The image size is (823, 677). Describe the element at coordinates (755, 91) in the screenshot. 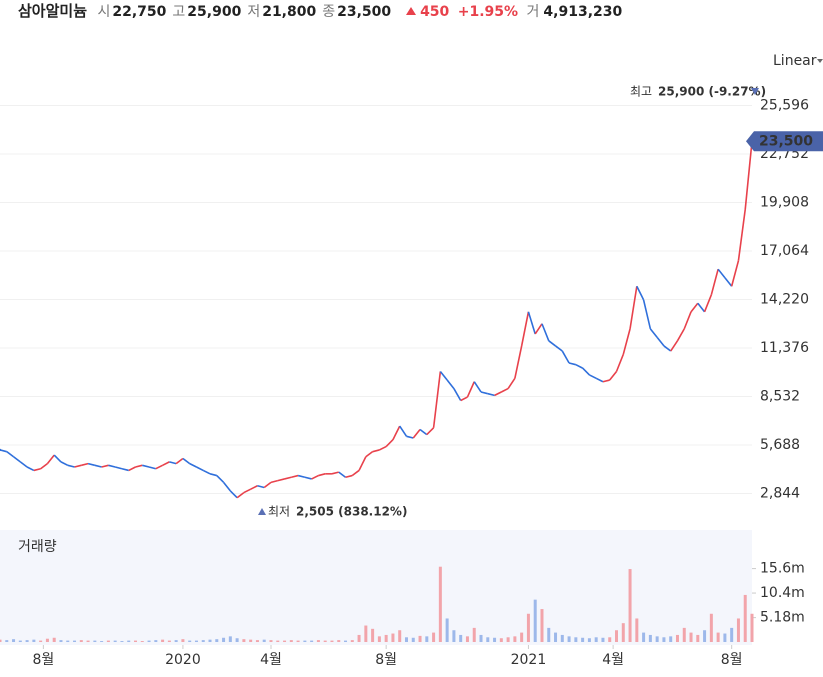

I see `high-arrow` at that location.